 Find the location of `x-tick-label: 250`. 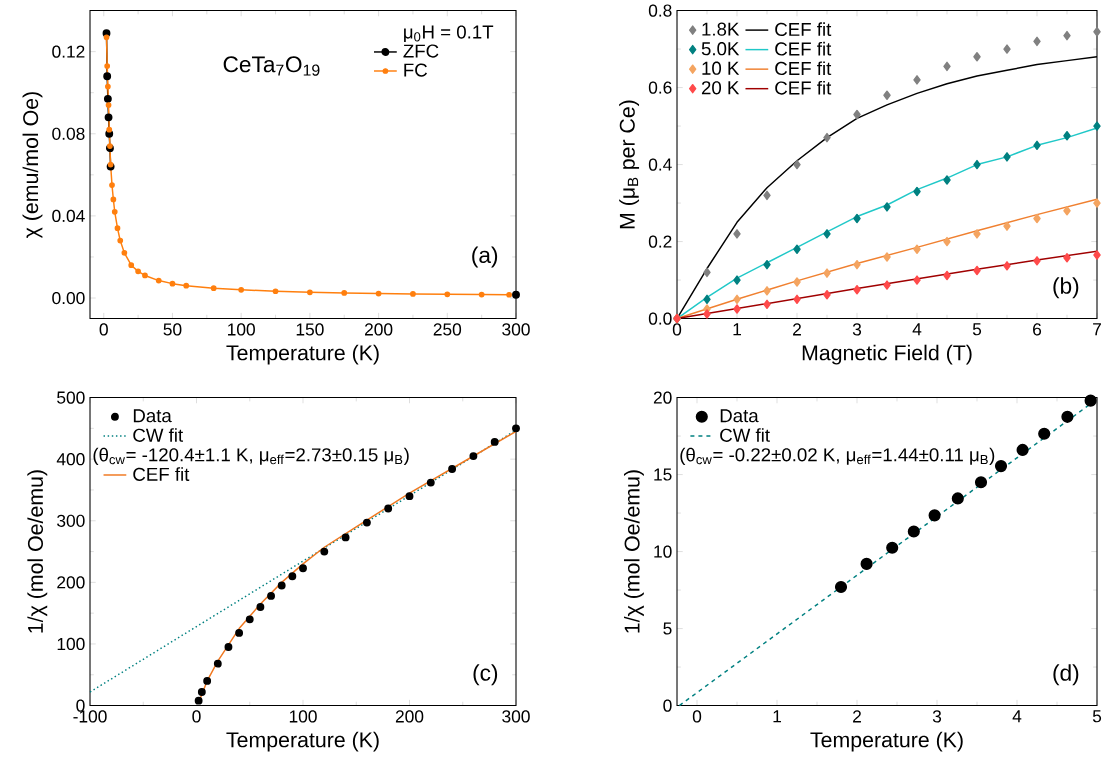

x-tick-label: 250 is located at coordinates (447, 329).